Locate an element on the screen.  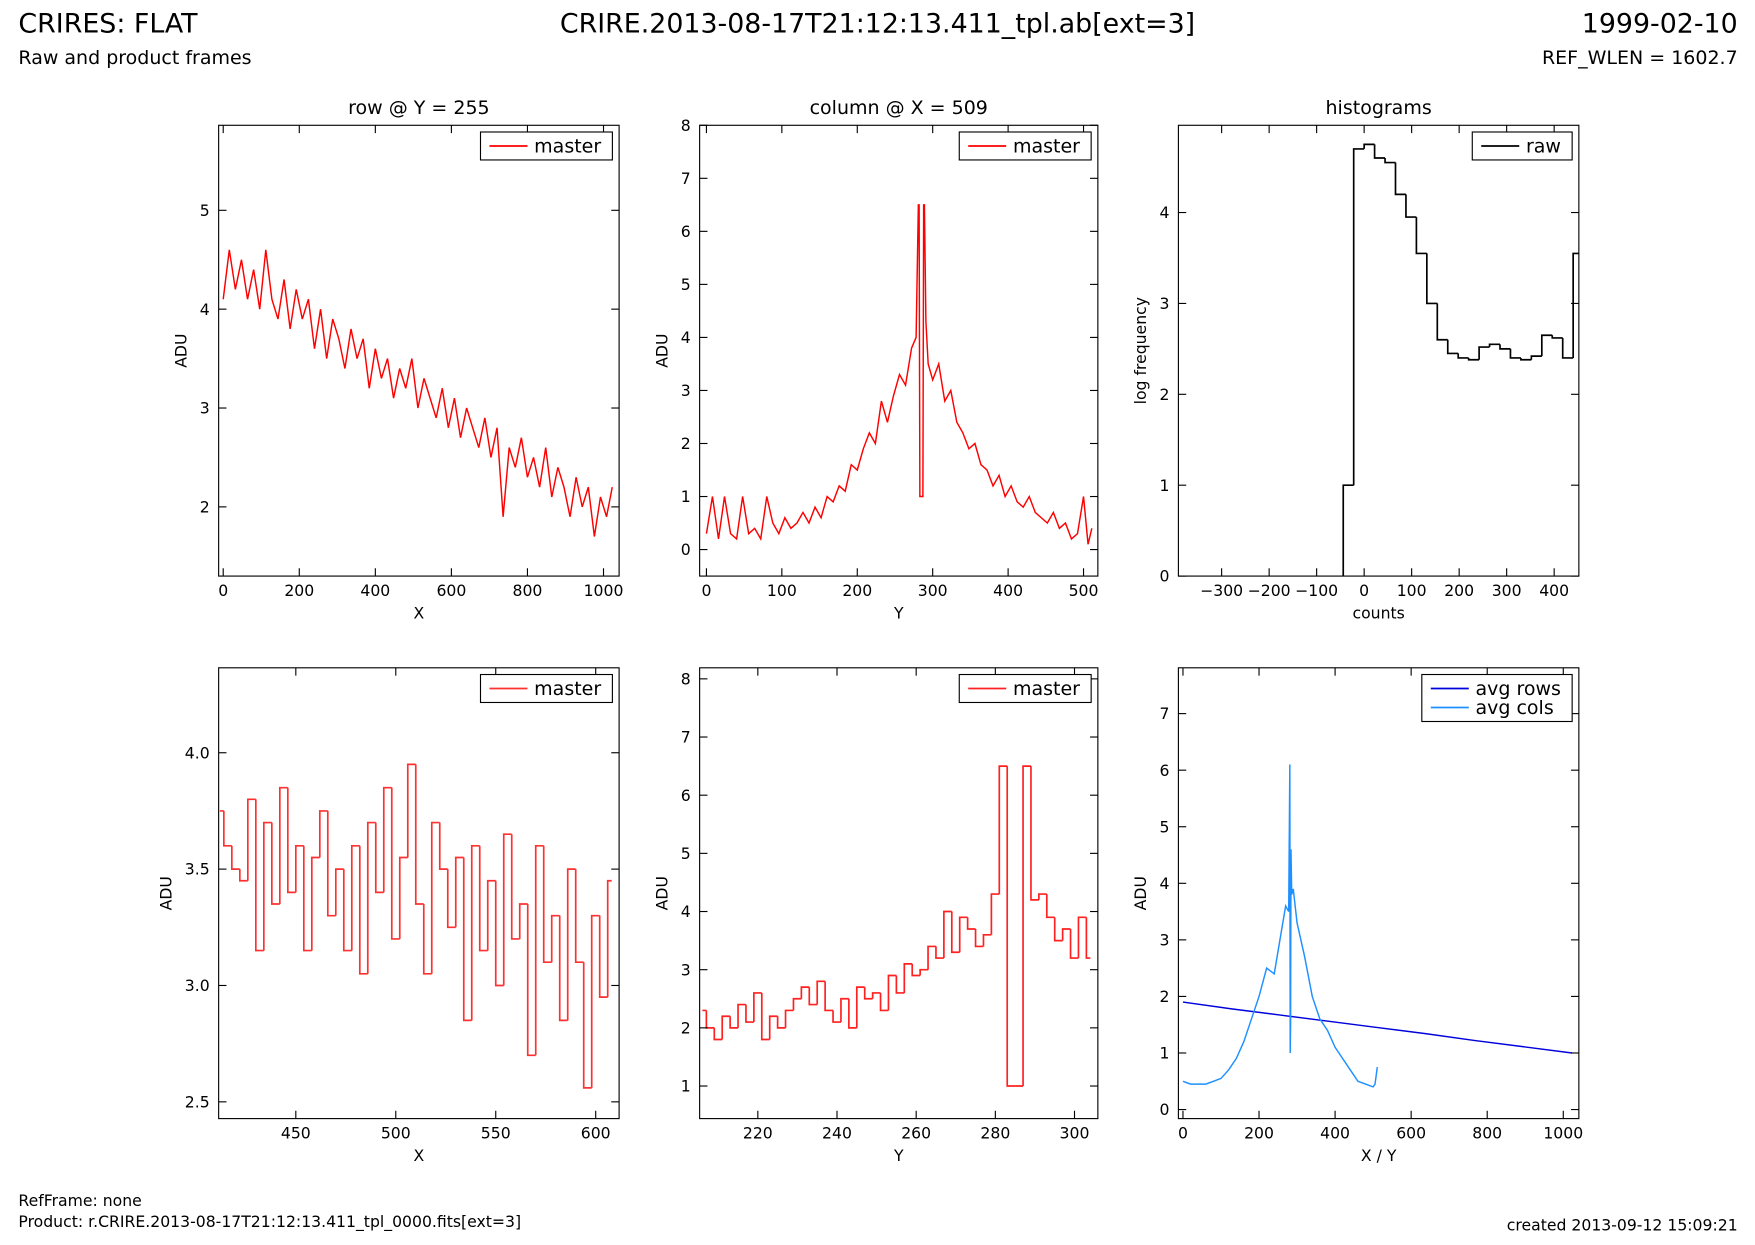
legend-label: avg cols is located at coordinates (1515, 708).